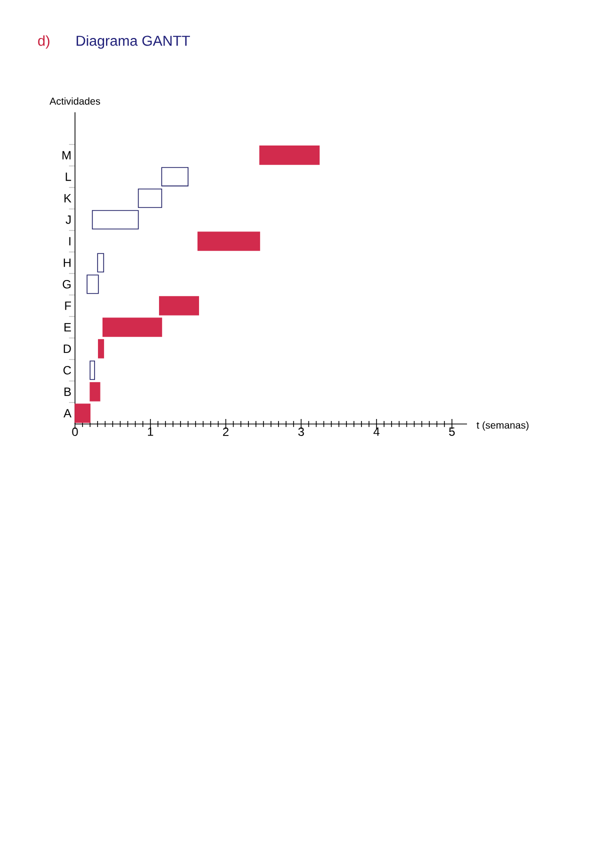 The height and width of the screenshot is (848, 612). What do you see at coordinates (66, 155) in the screenshot?
I see `y-tick-label: M` at bounding box center [66, 155].